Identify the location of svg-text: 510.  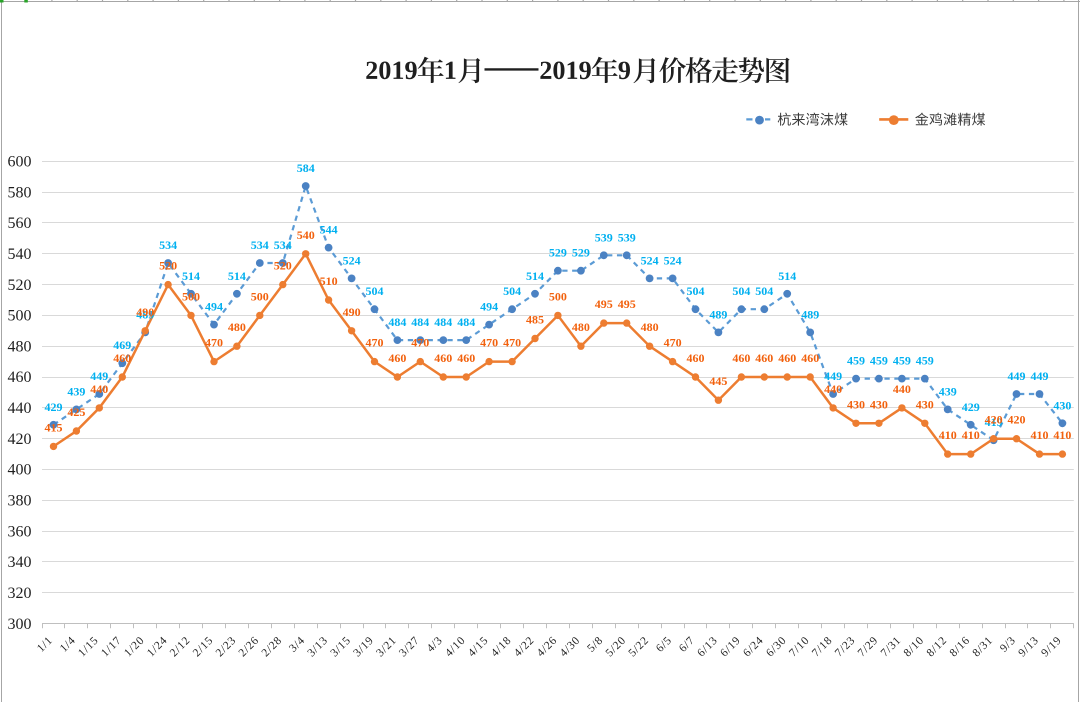
(329, 281).